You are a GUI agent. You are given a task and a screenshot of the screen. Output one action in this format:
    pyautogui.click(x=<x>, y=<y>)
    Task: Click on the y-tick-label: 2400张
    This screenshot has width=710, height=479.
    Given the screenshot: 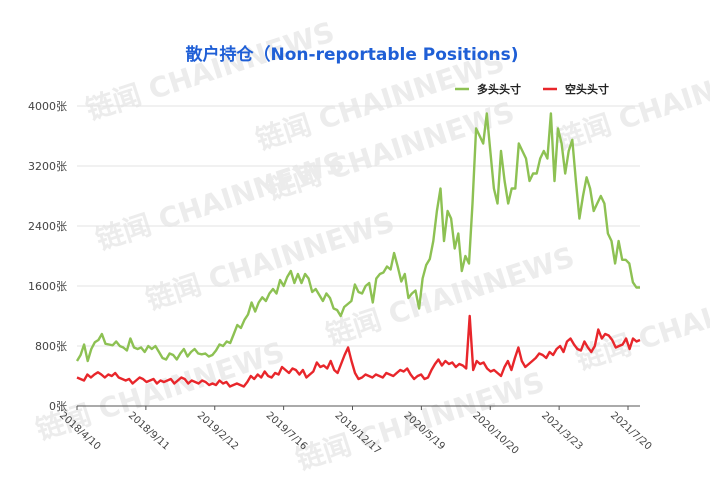 What is the action you would take?
    pyautogui.click(x=47, y=226)
    